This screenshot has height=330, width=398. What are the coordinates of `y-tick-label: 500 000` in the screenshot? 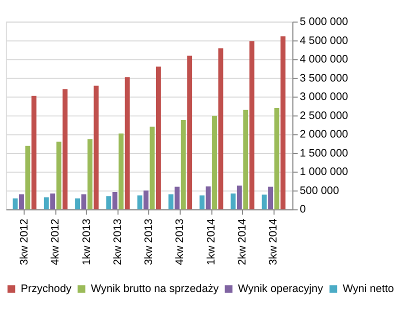 It's located at (319, 190).